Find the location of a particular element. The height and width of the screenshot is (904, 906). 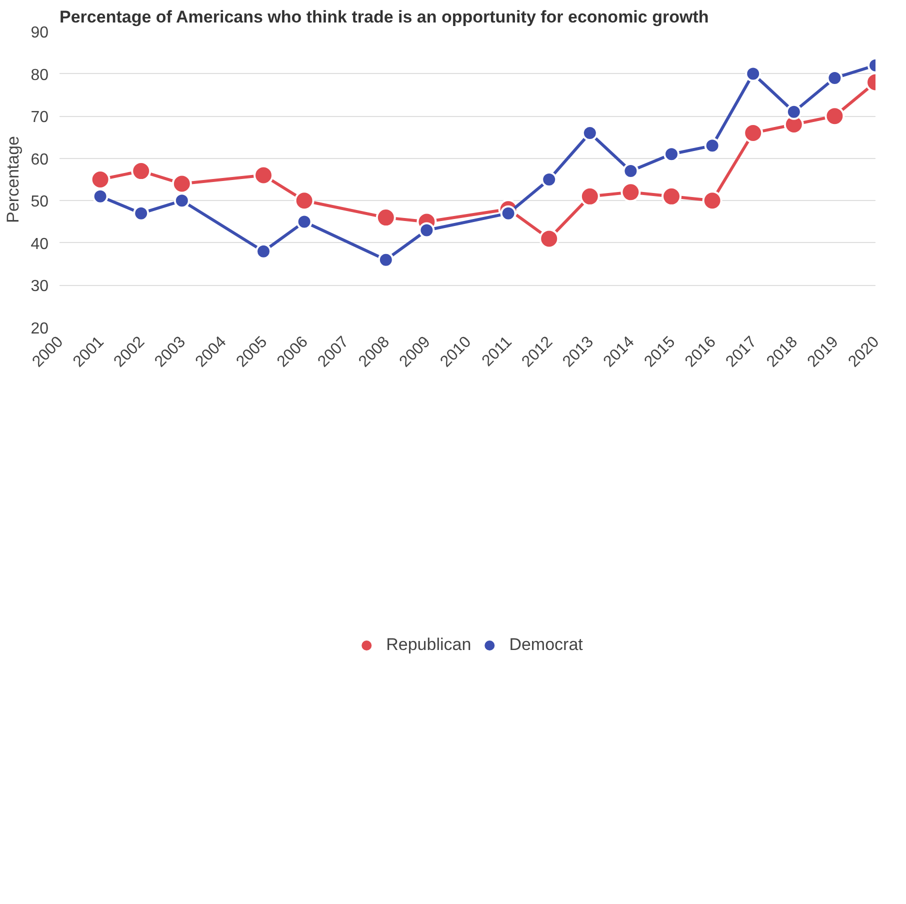

chart-title: Percentage of Americans who think trade is an opportunity for economic growth is located at coordinates (384, 17).